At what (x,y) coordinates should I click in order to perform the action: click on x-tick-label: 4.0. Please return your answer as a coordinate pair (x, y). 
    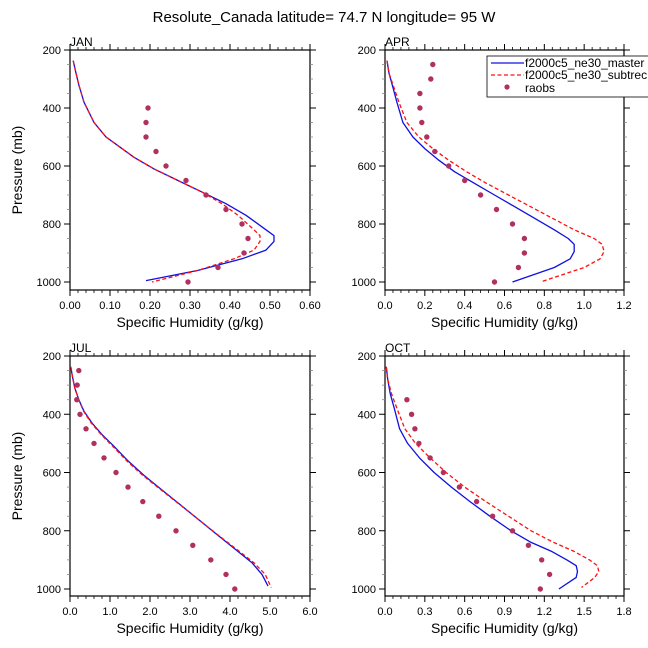
    Looking at the image, I should click on (229, 612).